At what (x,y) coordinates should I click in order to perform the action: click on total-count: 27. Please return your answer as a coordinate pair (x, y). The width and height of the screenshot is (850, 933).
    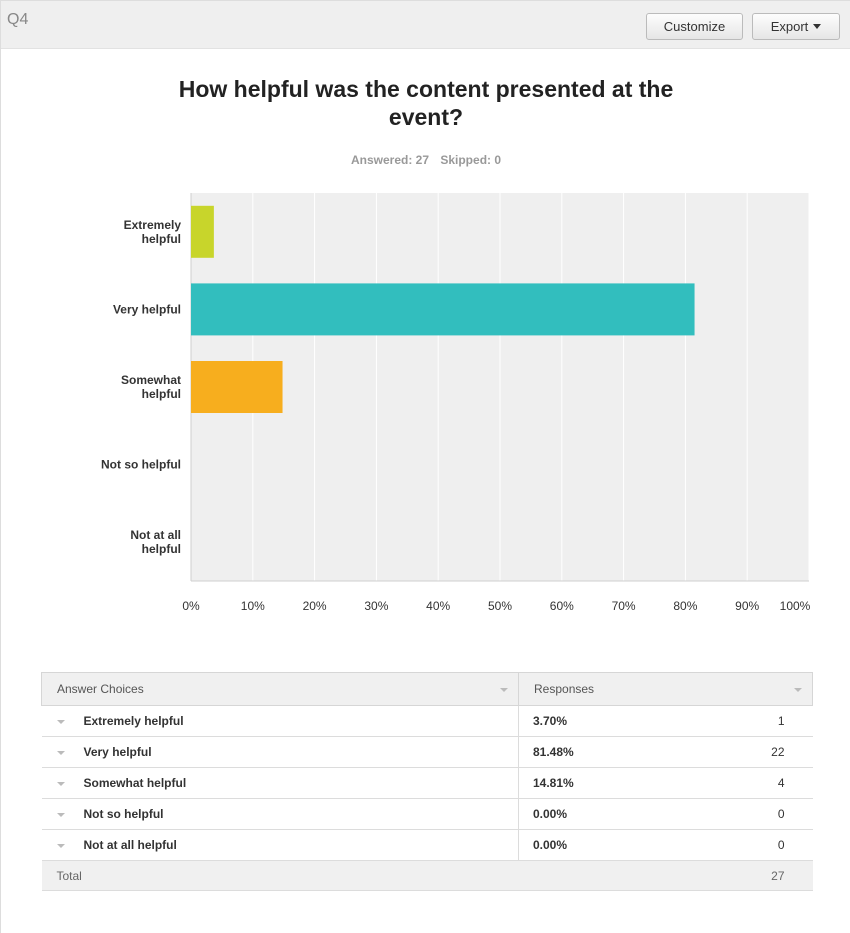
    Looking at the image, I should click on (665, 875).